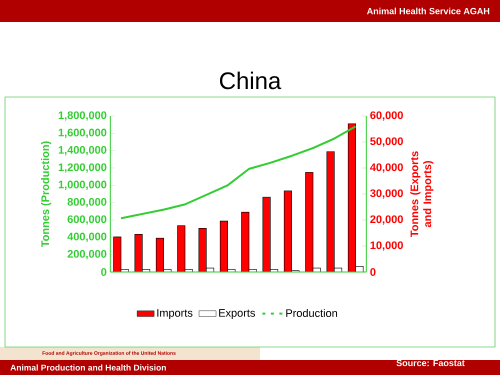 The width and height of the screenshot is (500, 375). I want to click on y-tick-label: 1,800,000, so click(82, 116).